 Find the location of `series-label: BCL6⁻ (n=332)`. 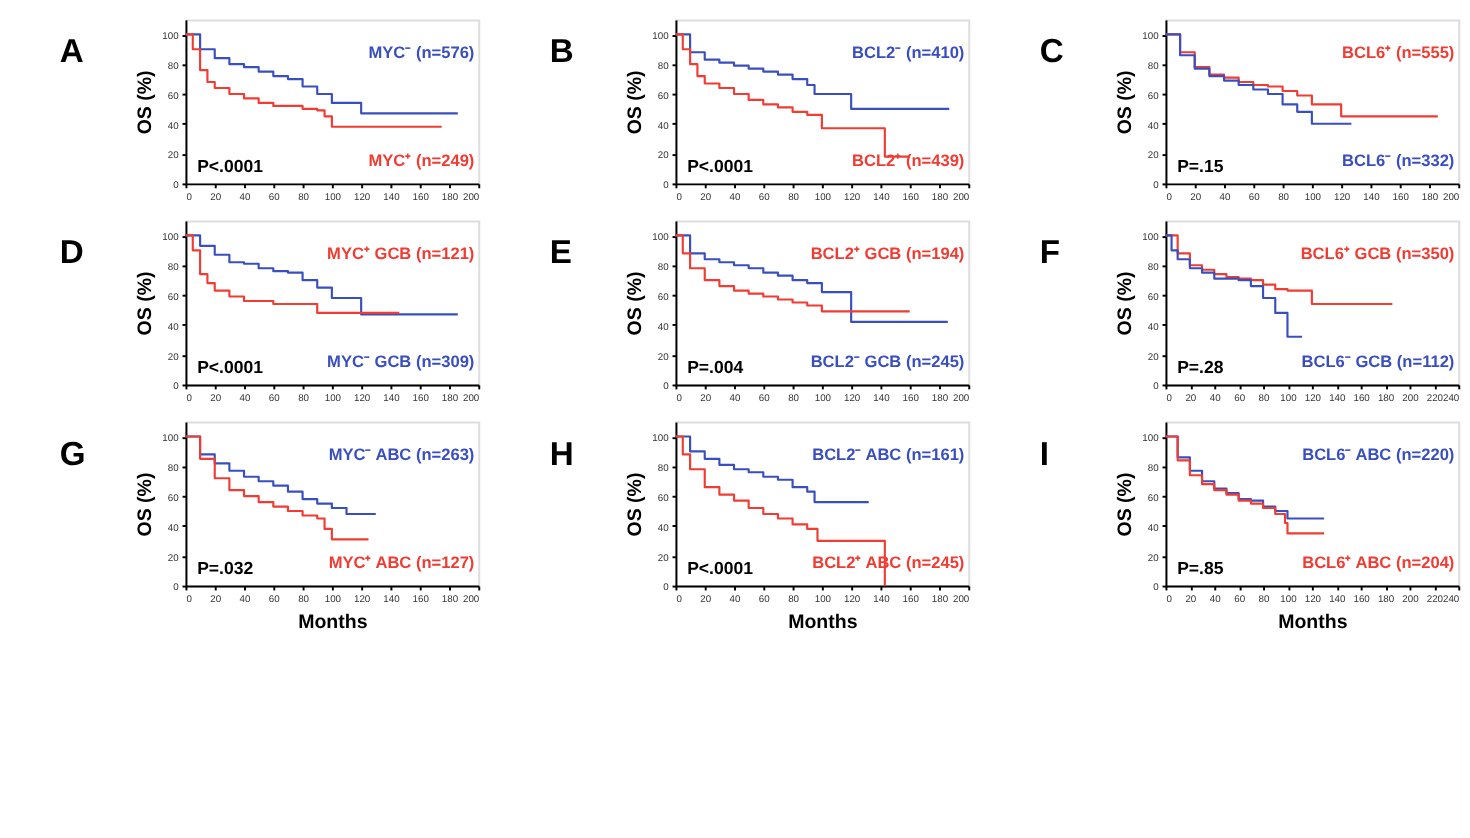

series-label: BCL6⁻ (n=332) is located at coordinates (1398, 160).